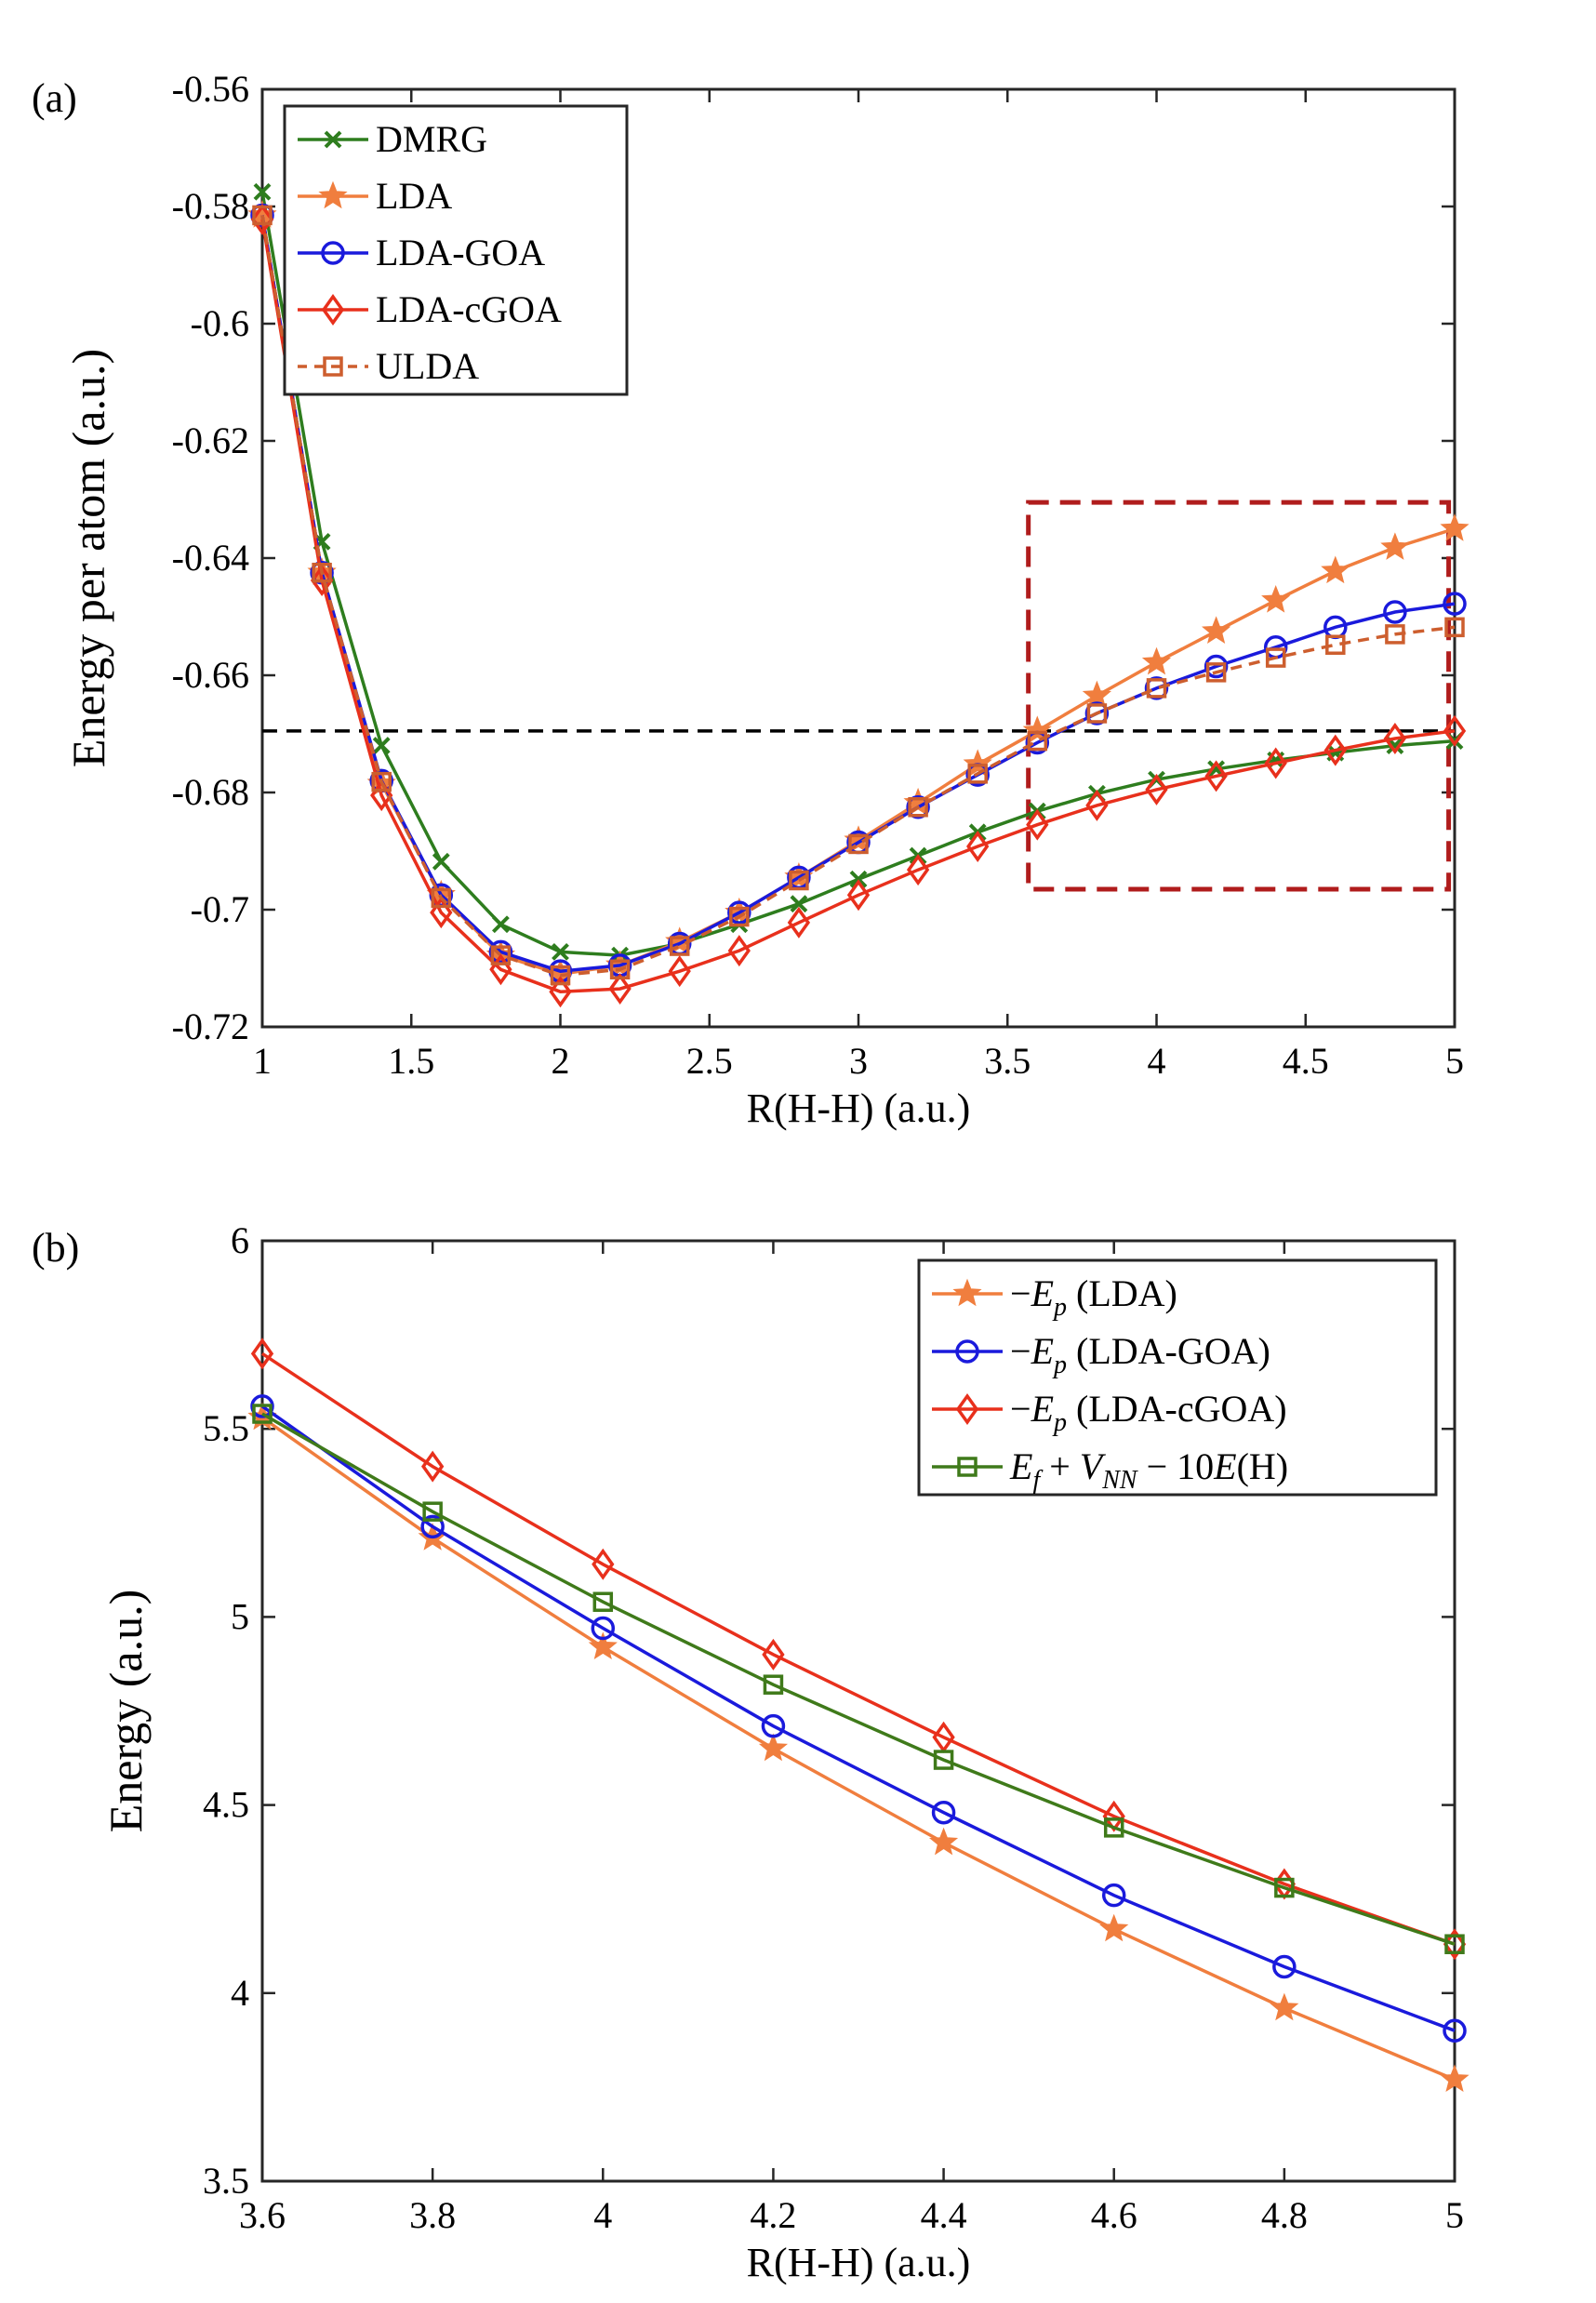  What do you see at coordinates (469, 309) in the screenshot?
I see `legend-entry: LDA-cGOA` at bounding box center [469, 309].